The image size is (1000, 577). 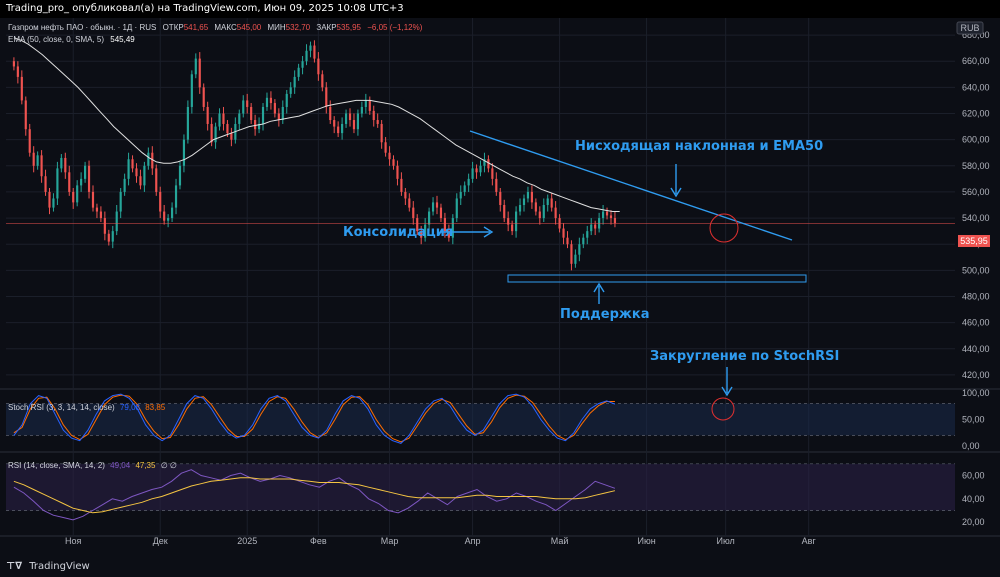 I want to click on currency-badge, so click(x=970, y=28).